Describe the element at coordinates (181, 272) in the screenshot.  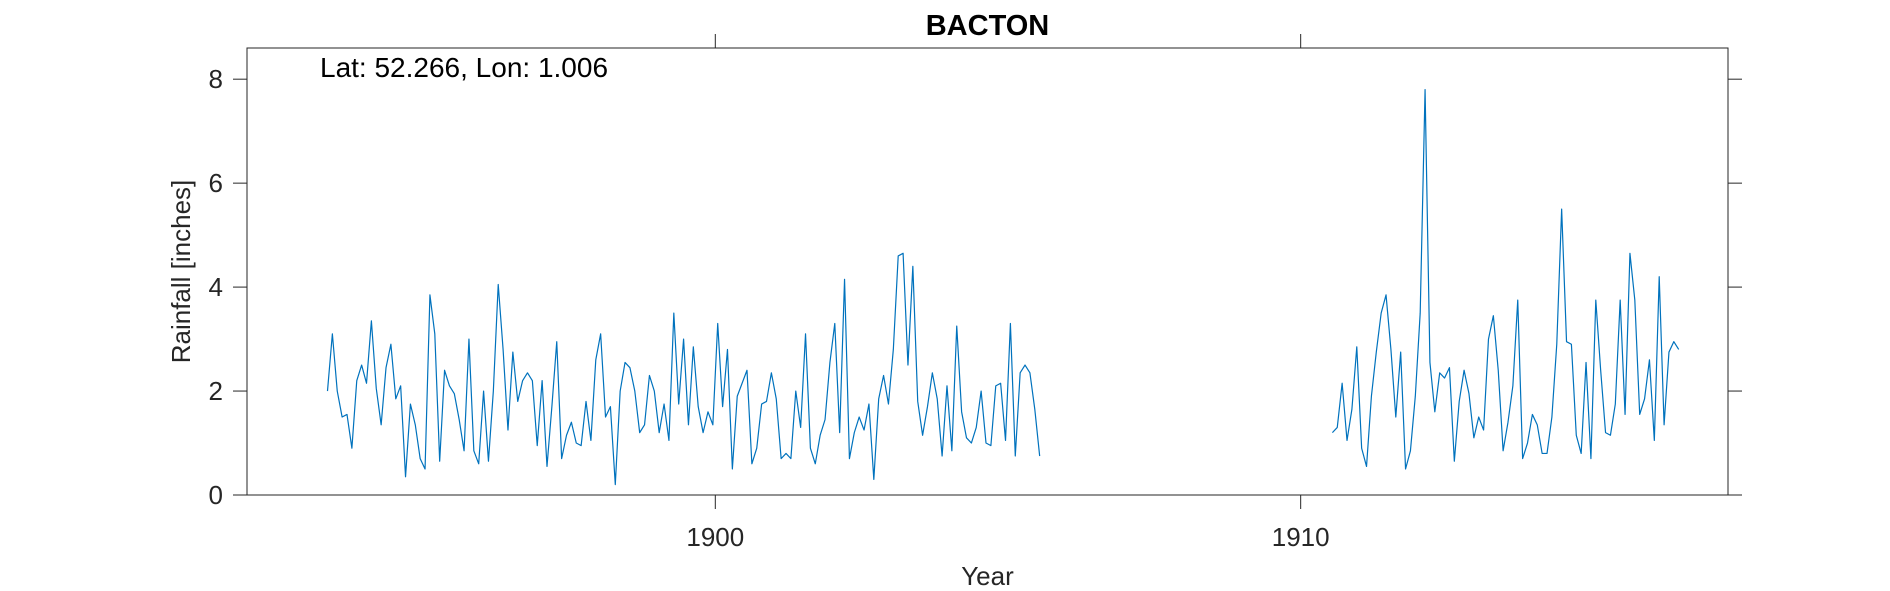
I see `y-axis-title: Rainfall [inches]` at that location.